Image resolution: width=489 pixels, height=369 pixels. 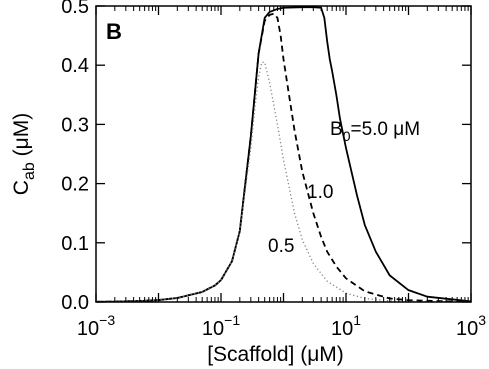 I want to click on x-axis-title: [Scaffold] (μM), so click(x=275, y=354).